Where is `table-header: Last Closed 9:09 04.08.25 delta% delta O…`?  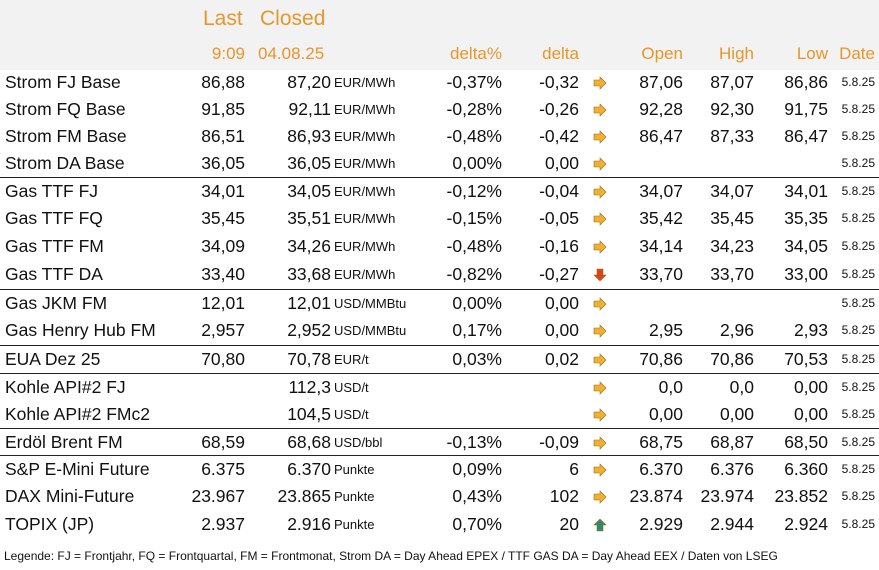 table-header: Last Closed 9:09 04.08.25 delta% delta O… is located at coordinates (439, 35).